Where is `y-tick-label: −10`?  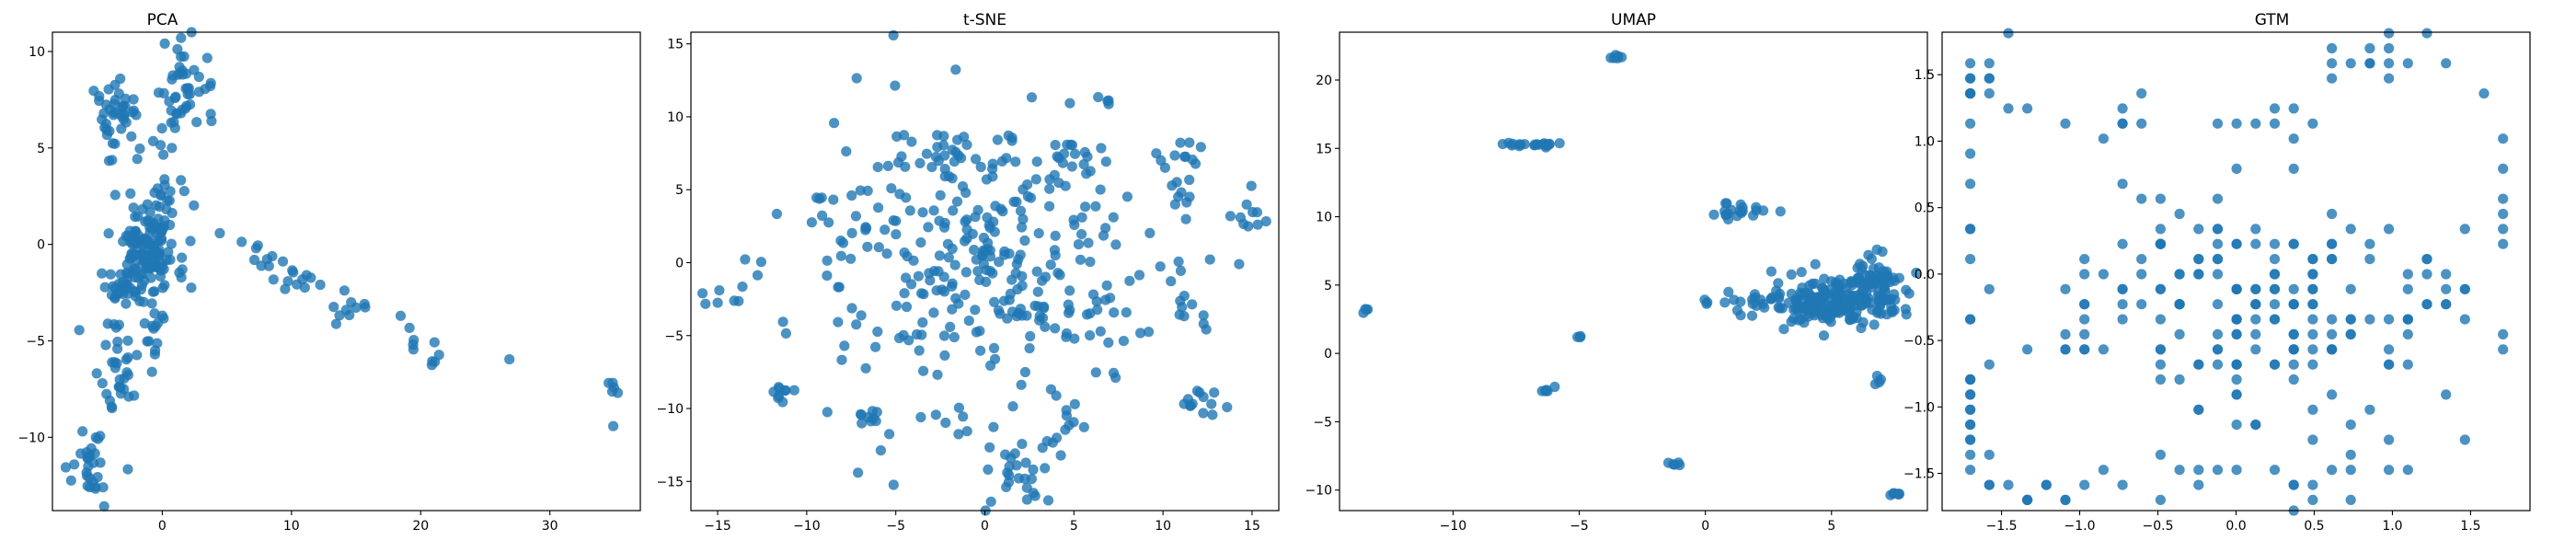
y-tick-label: −10 is located at coordinates (1318, 492).